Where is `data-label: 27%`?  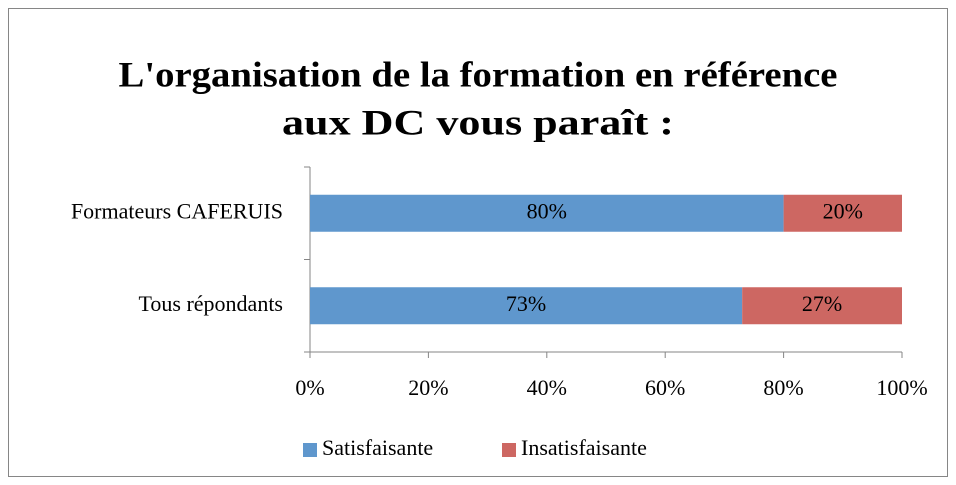 data-label: 27% is located at coordinates (822, 303).